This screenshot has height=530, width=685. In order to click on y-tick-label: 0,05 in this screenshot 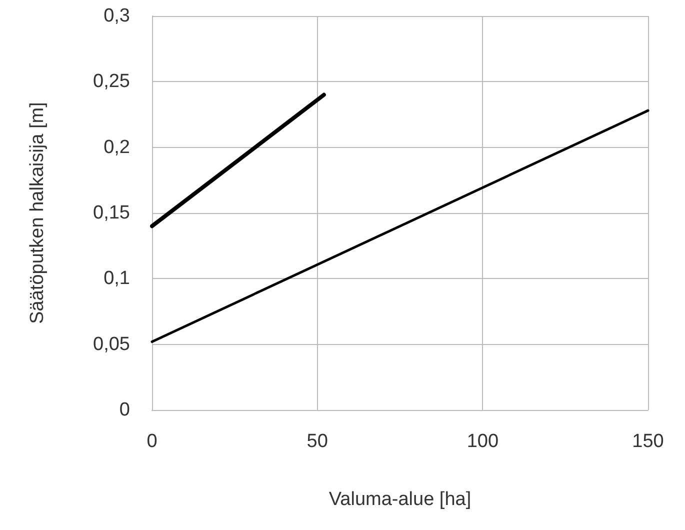, I will do `click(111, 344)`.